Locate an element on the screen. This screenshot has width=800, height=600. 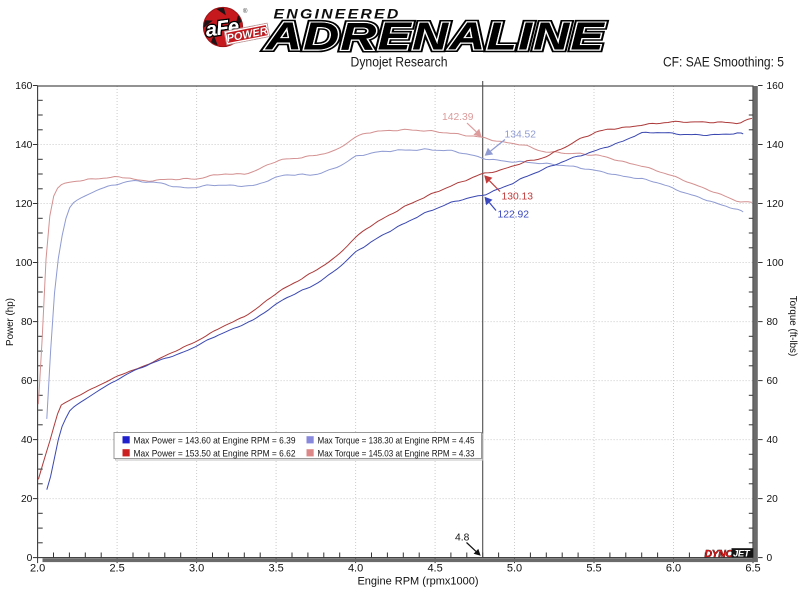
svg-text: 5.5 is located at coordinates (593, 569).